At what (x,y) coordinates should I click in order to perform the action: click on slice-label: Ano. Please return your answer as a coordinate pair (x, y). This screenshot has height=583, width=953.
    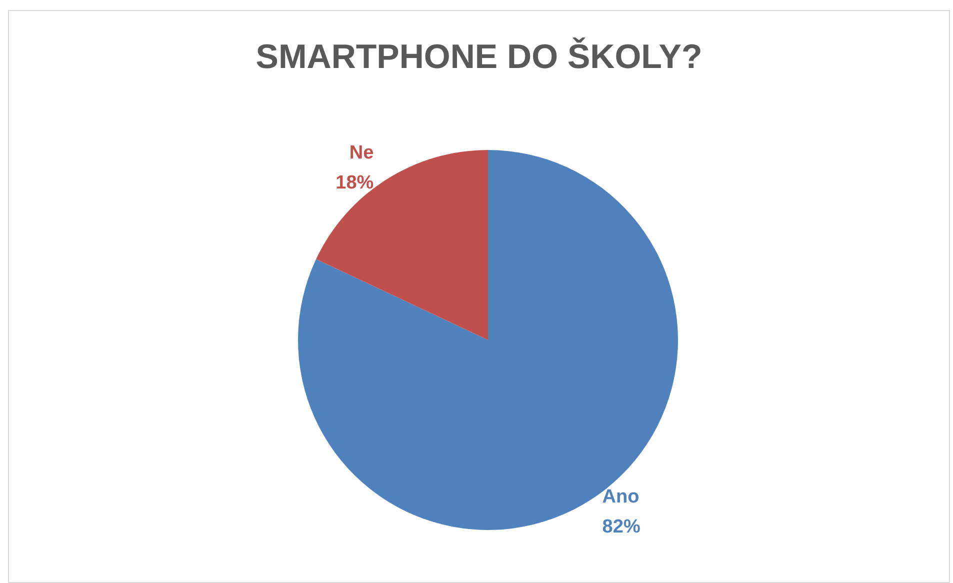
    Looking at the image, I should click on (621, 497).